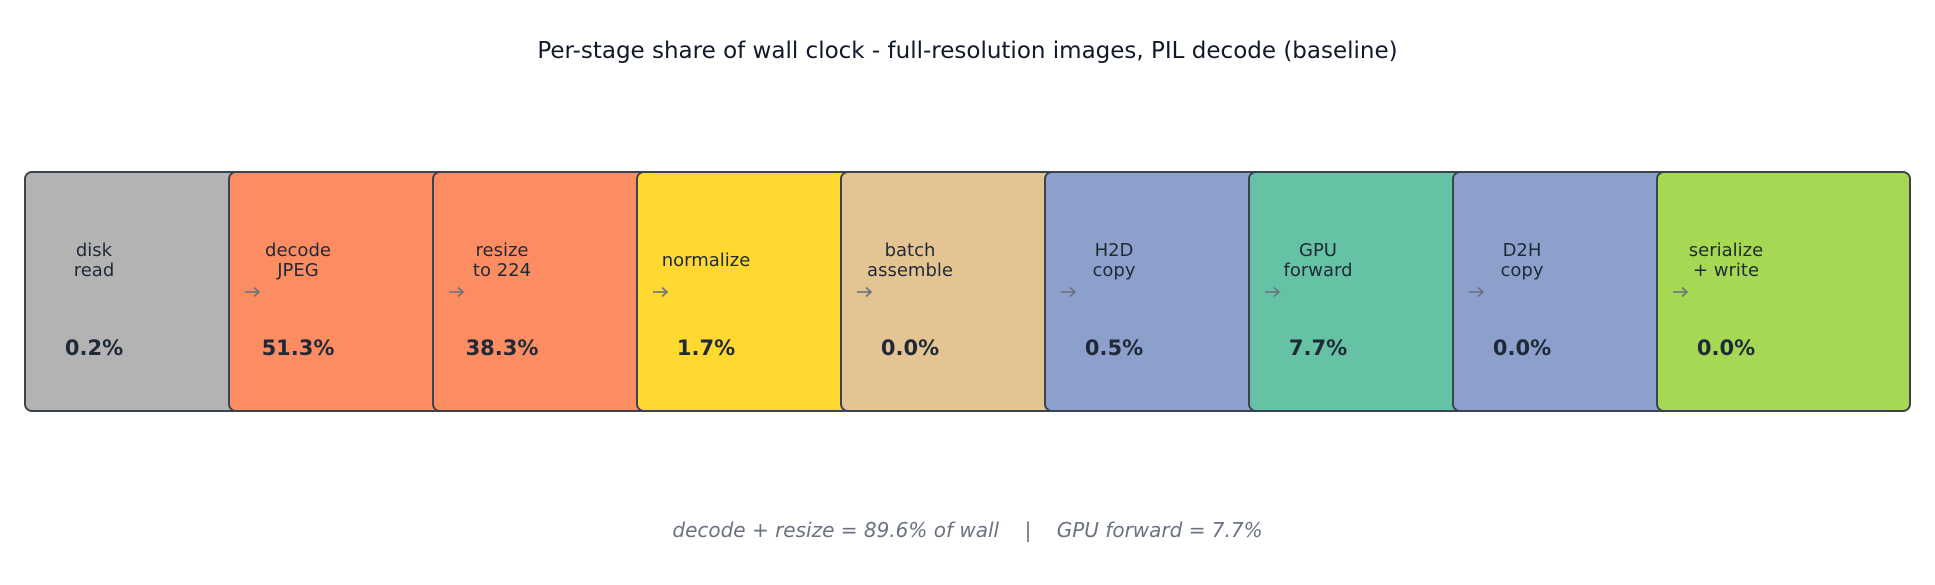 This screenshot has width=1935, height=585. What do you see at coordinates (1726, 260) in the screenshot?
I see `stage-label: serialize + write` at bounding box center [1726, 260].